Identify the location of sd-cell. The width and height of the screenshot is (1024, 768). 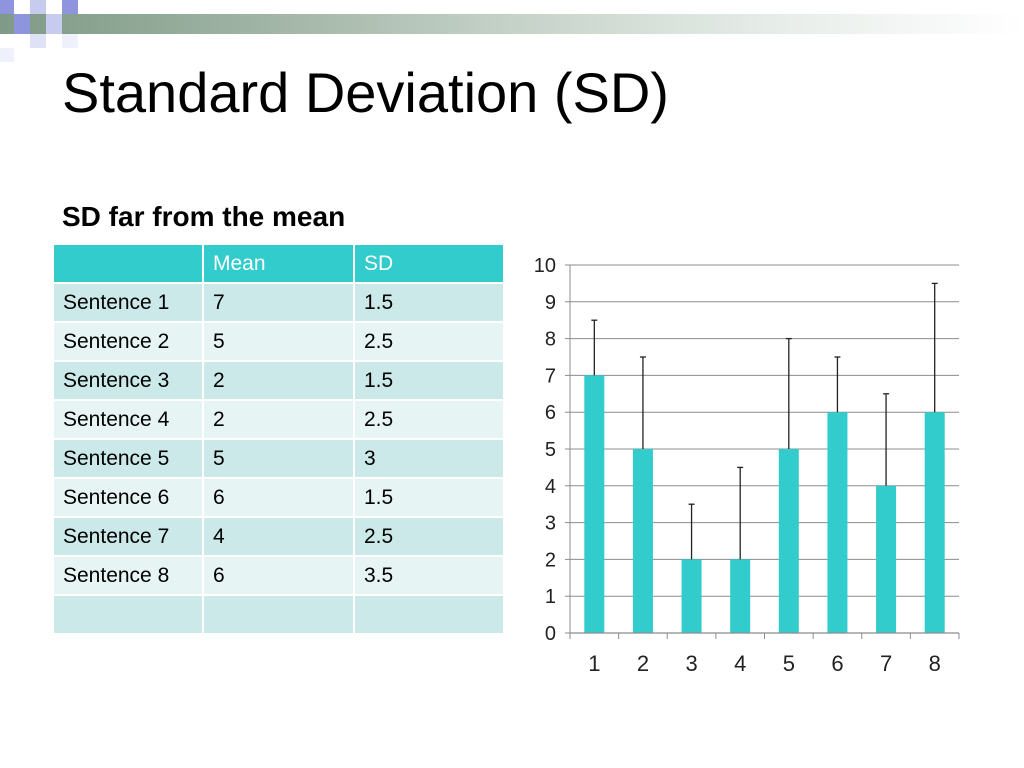
(429, 614).